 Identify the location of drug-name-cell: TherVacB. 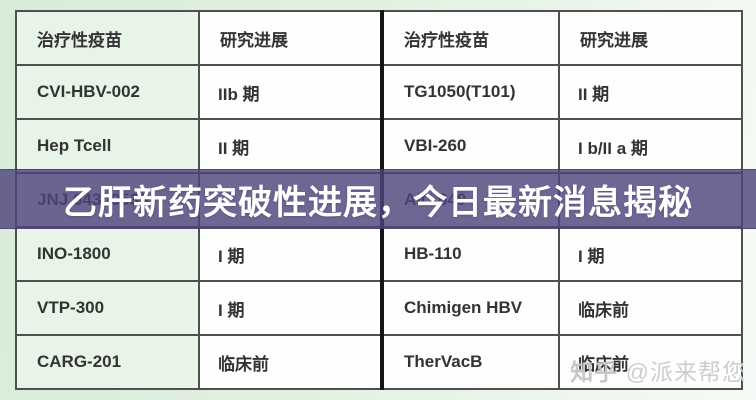
(470, 362).